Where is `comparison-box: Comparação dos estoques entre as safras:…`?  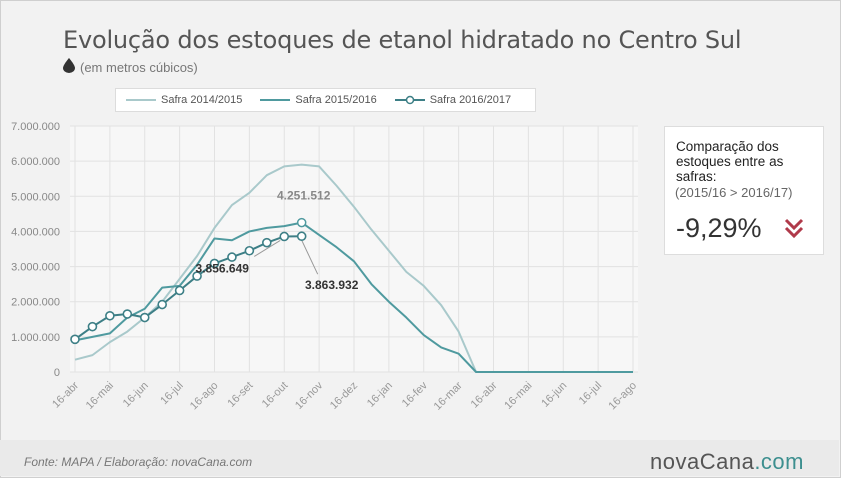
comparison-box: Comparação dos estoques entre as safras:… is located at coordinates (744, 190).